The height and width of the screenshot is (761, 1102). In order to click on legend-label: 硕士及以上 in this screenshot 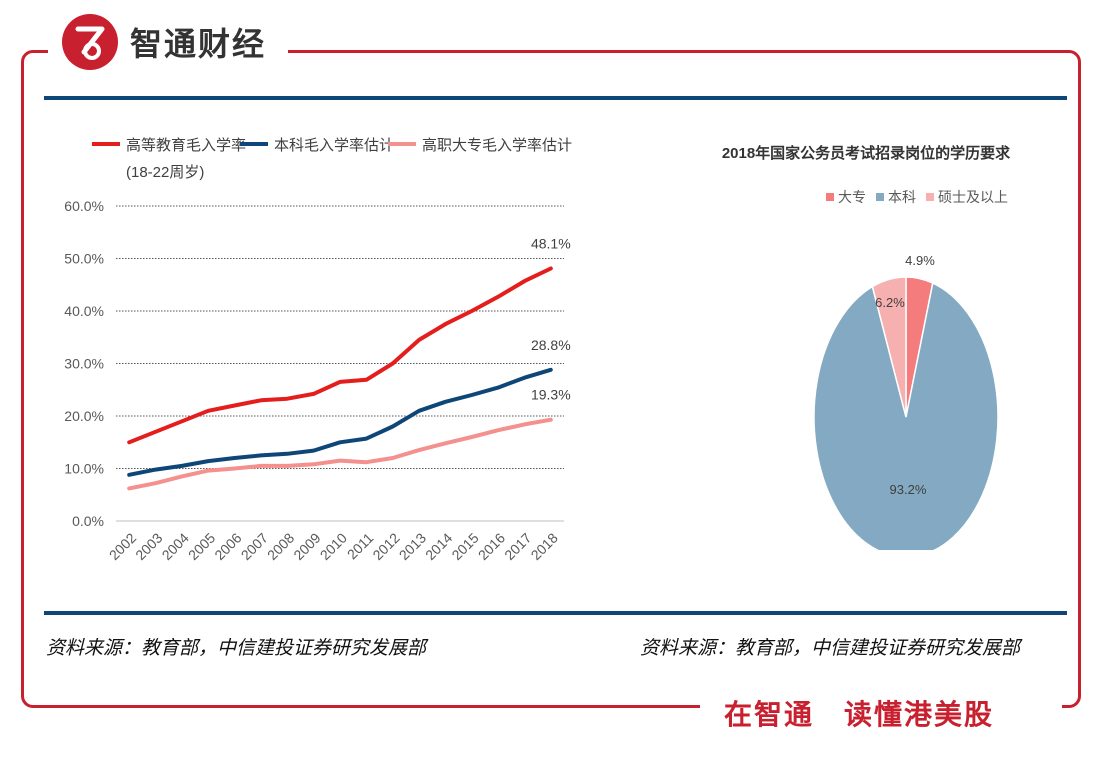, I will do `click(973, 197)`.